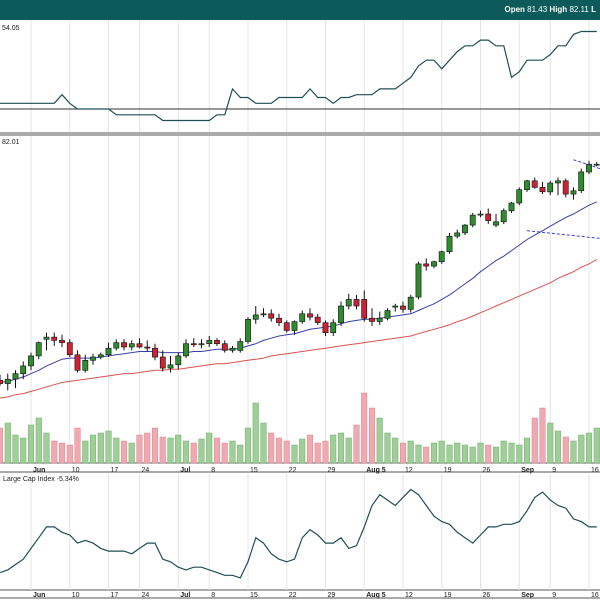  Describe the element at coordinates (409, 470) in the screenshot. I see `date-tick-label: 12` at that location.